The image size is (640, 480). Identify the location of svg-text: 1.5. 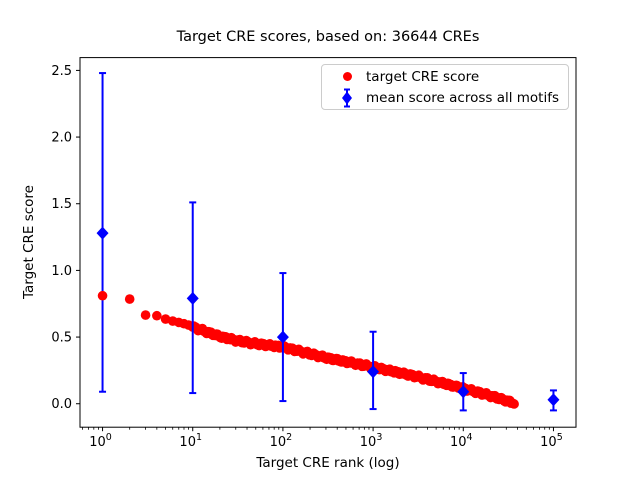
(61, 204).